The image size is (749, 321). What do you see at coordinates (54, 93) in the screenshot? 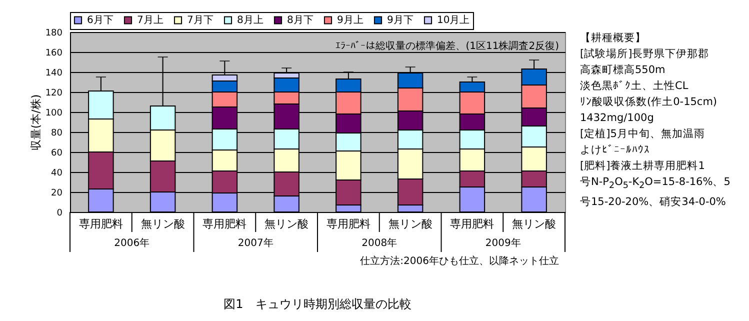
I see `y-tick-label: 120` at bounding box center [54, 93].